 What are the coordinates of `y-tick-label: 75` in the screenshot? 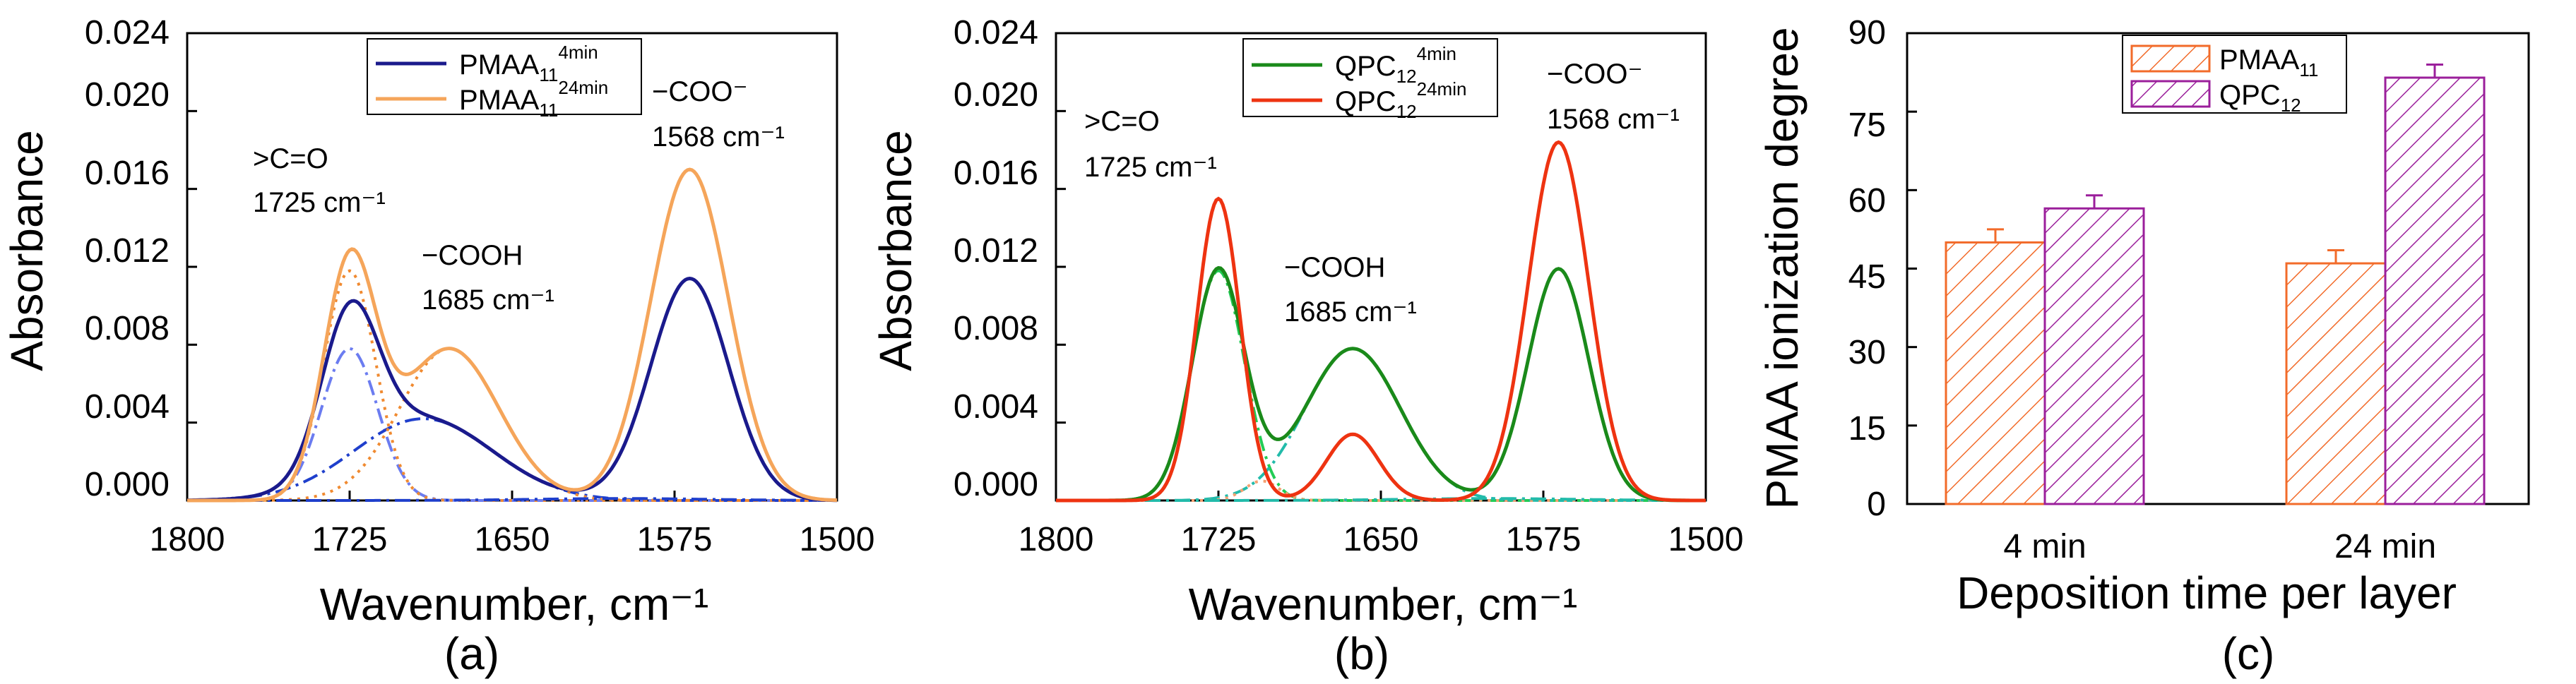 It's located at (1867, 126).